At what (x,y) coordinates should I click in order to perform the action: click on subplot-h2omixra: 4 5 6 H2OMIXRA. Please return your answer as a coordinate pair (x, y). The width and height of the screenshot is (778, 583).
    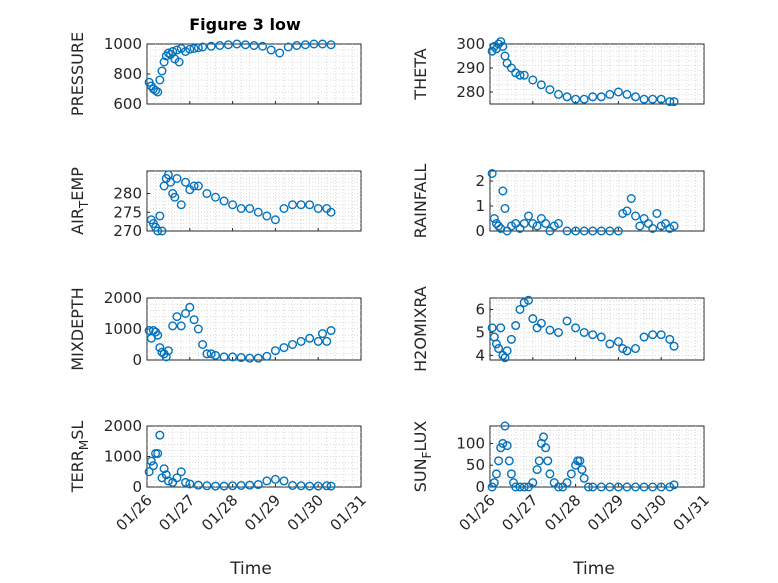
    Looking at the image, I should click on (558, 329).